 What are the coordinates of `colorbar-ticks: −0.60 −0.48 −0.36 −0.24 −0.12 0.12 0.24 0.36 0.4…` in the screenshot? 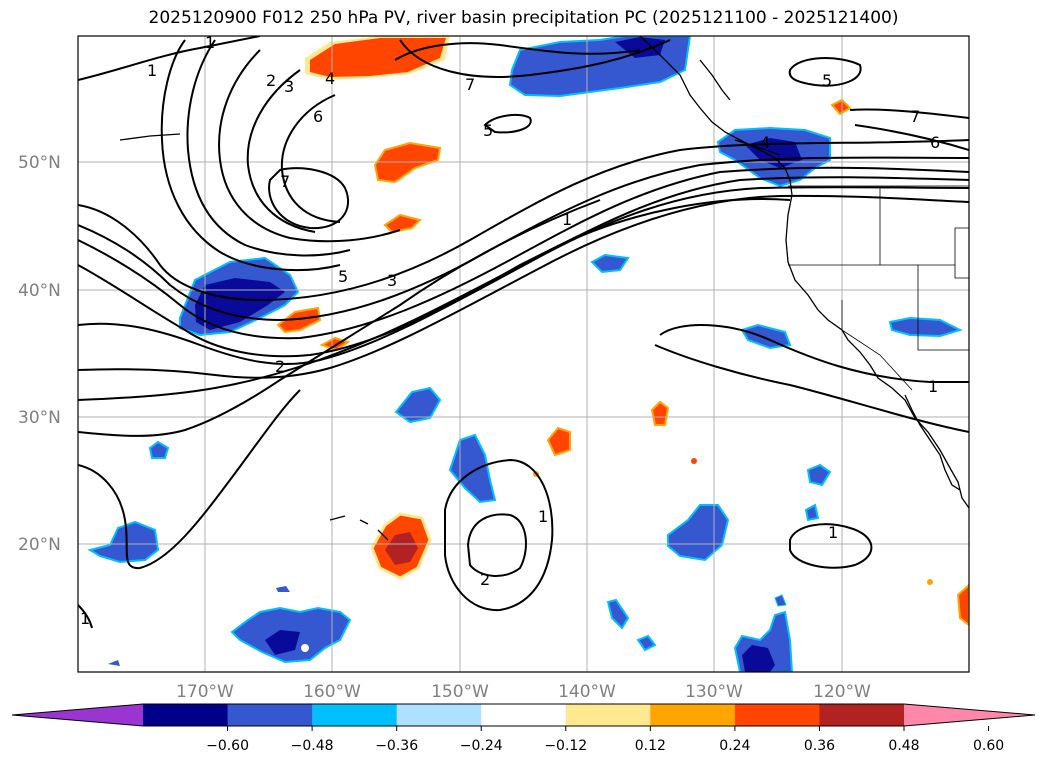 It's located at (605, 740).